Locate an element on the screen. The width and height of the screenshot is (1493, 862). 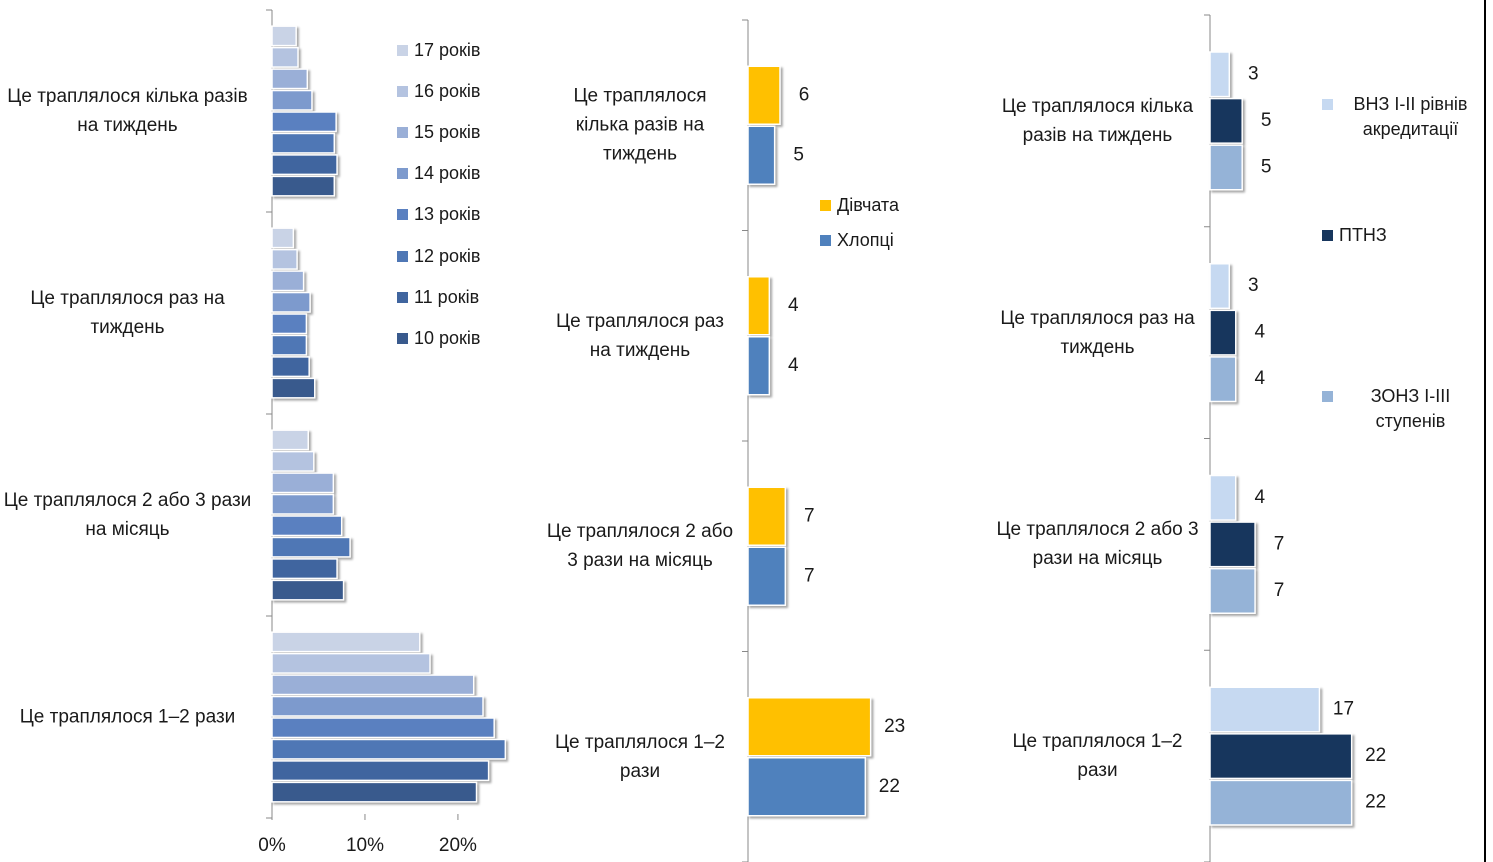
legend-label: Дівчата is located at coordinates (868, 205).